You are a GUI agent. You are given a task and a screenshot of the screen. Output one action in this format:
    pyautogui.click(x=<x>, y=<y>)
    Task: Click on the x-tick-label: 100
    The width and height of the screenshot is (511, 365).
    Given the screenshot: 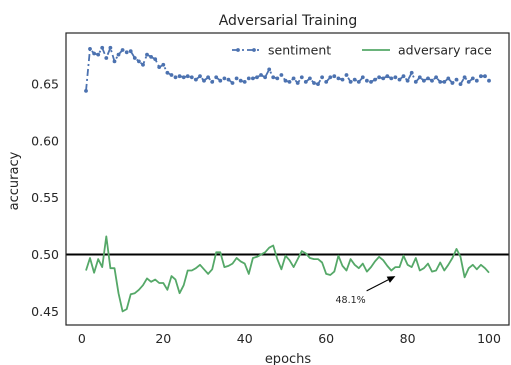 What is the action you would take?
    pyautogui.click(x=489, y=338)
    